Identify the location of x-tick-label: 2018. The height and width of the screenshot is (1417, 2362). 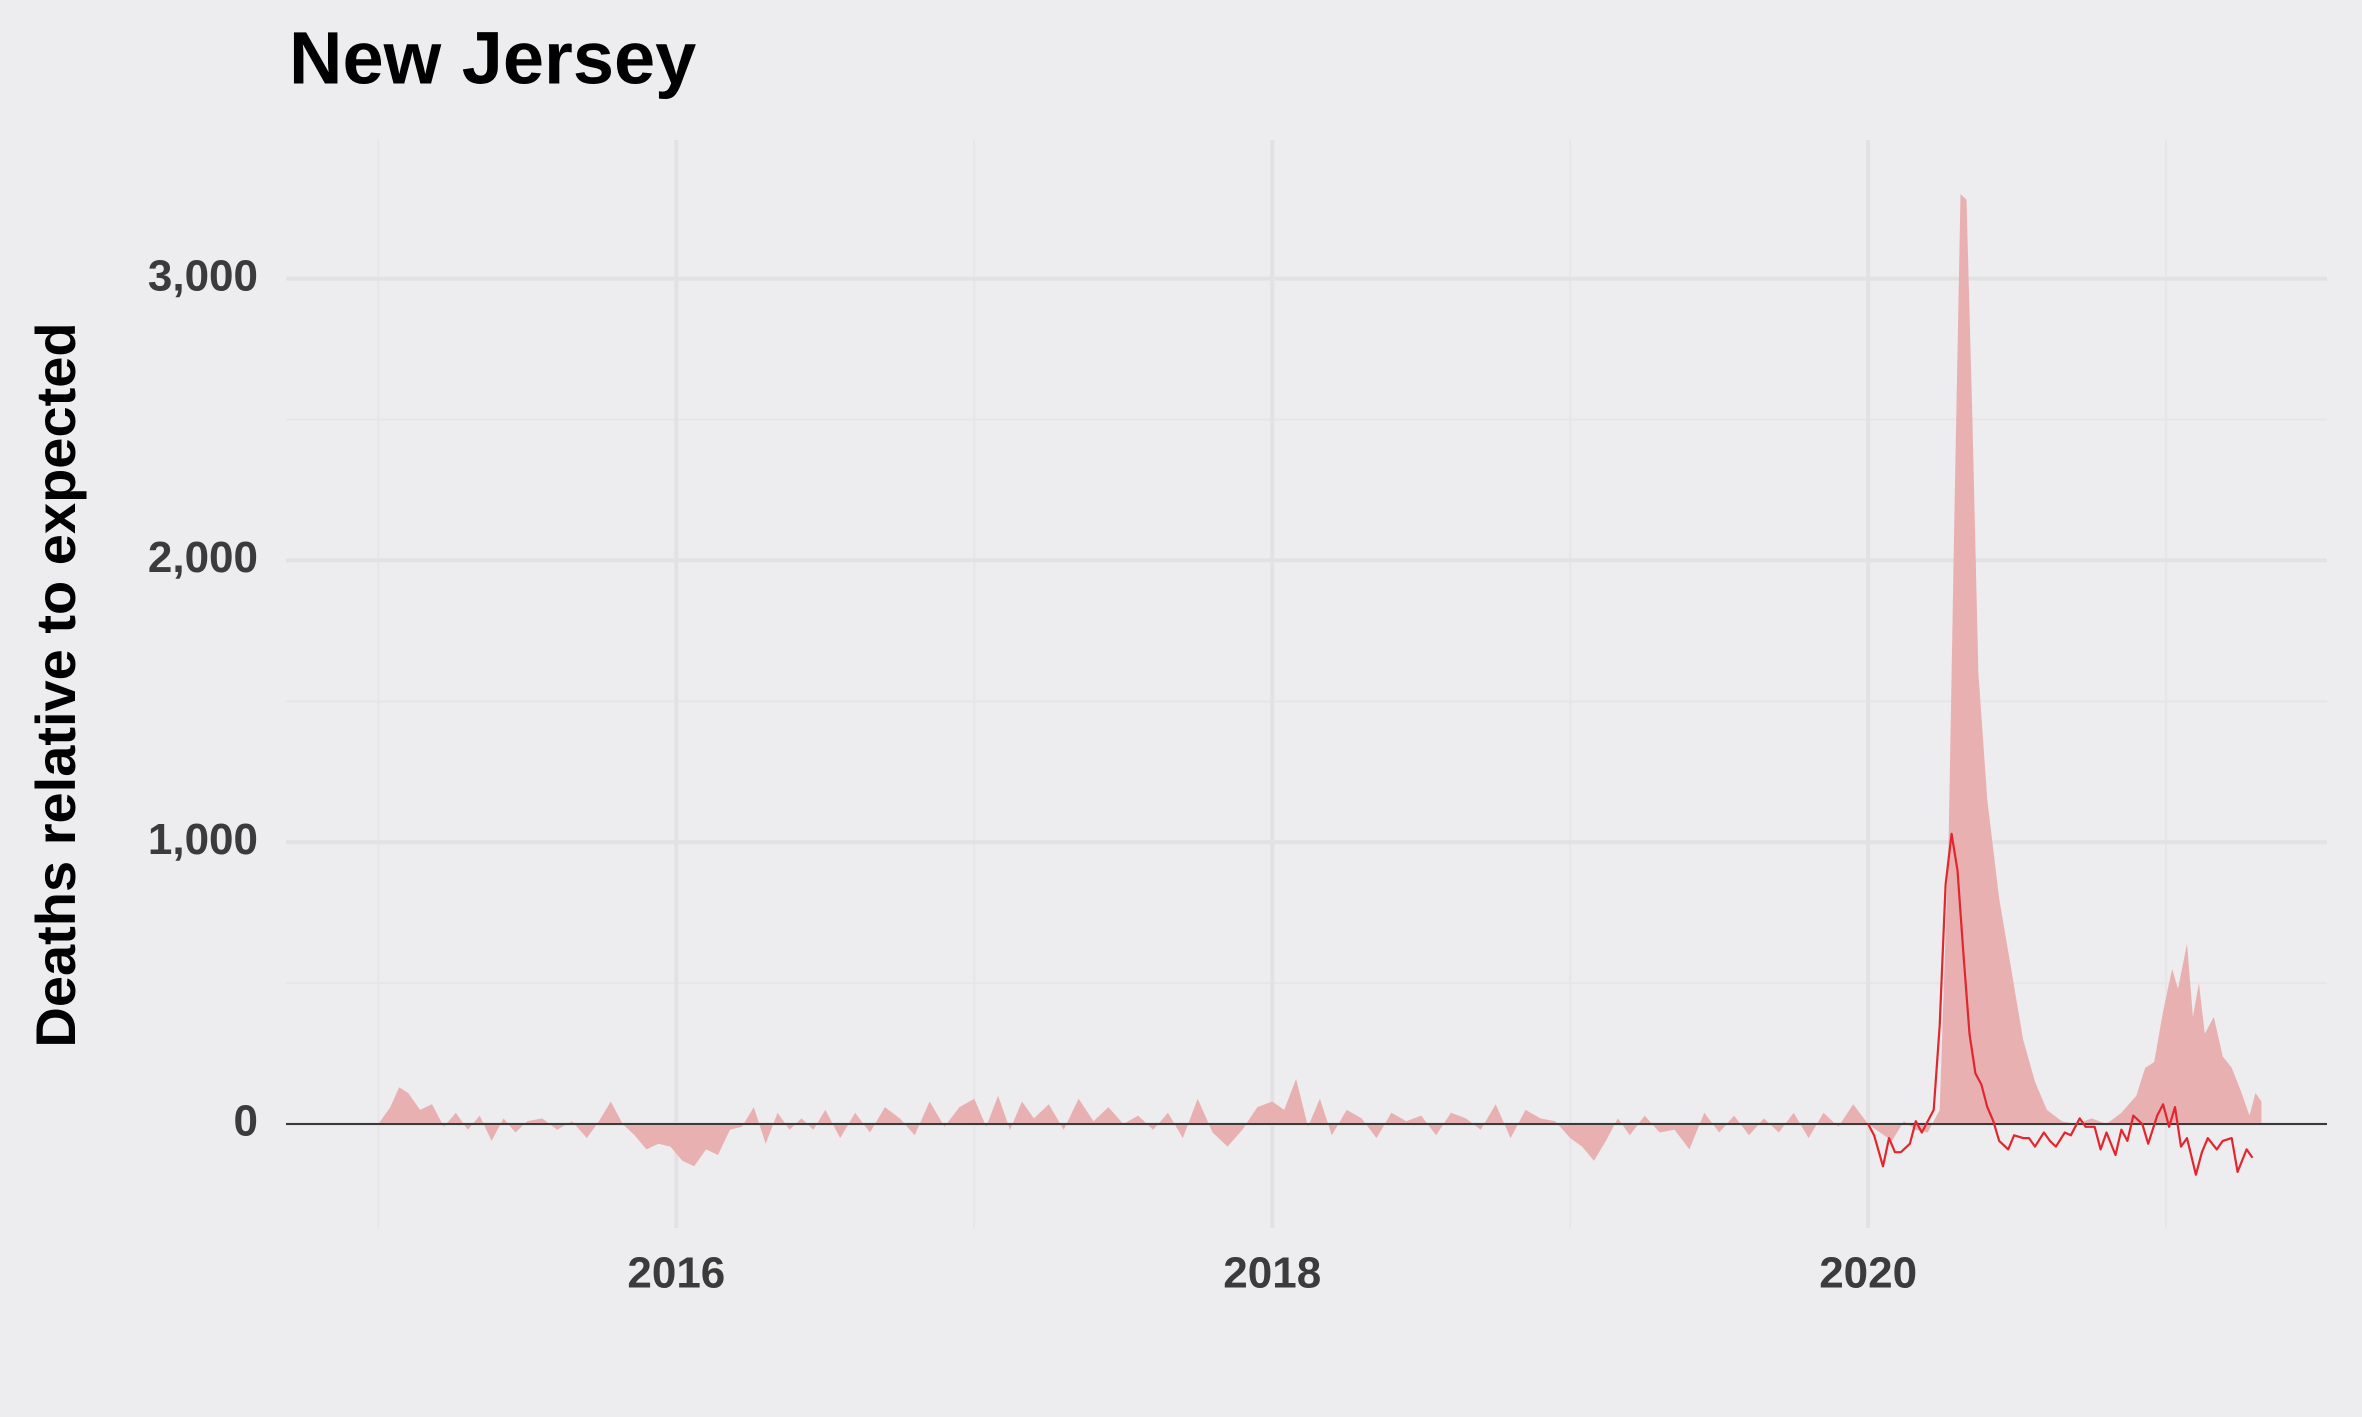
(1272, 1273).